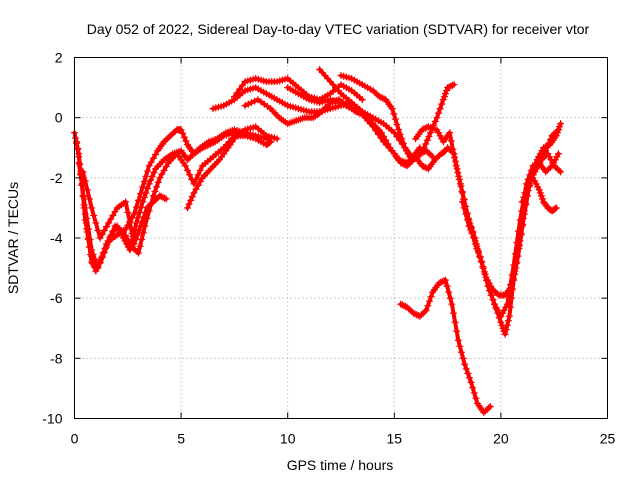 The image size is (640, 480). I want to click on y-tick-label: -2, so click(56, 178).